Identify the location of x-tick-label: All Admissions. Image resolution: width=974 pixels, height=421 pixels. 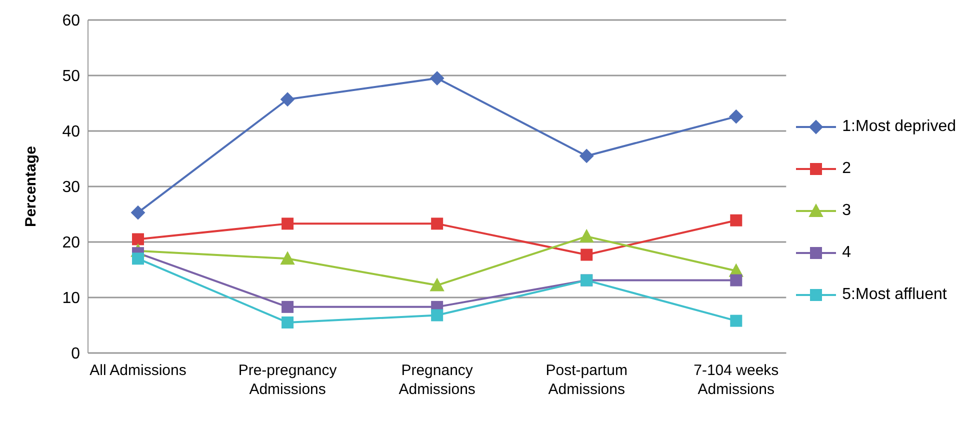
(138, 370).